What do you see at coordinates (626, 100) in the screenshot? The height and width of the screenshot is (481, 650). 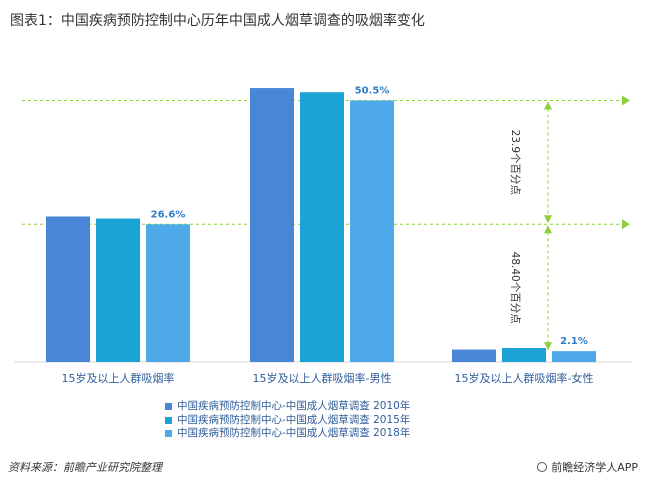 I see `reference-arrow-male` at bounding box center [626, 100].